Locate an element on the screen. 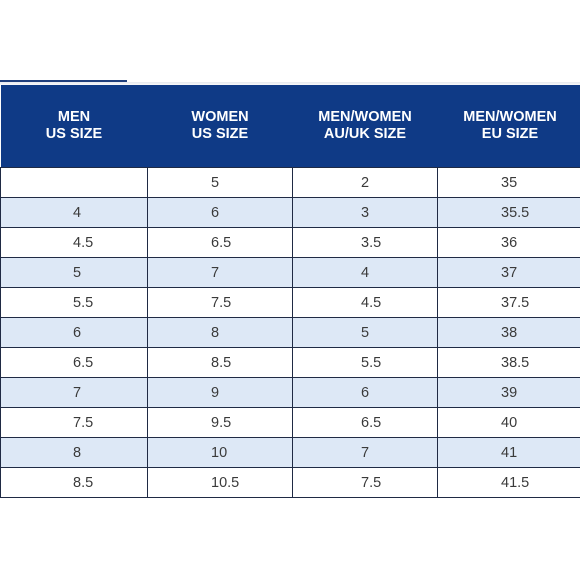 The image size is (580, 580). cell-women-us: 6 is located at coordinates (220, 212).